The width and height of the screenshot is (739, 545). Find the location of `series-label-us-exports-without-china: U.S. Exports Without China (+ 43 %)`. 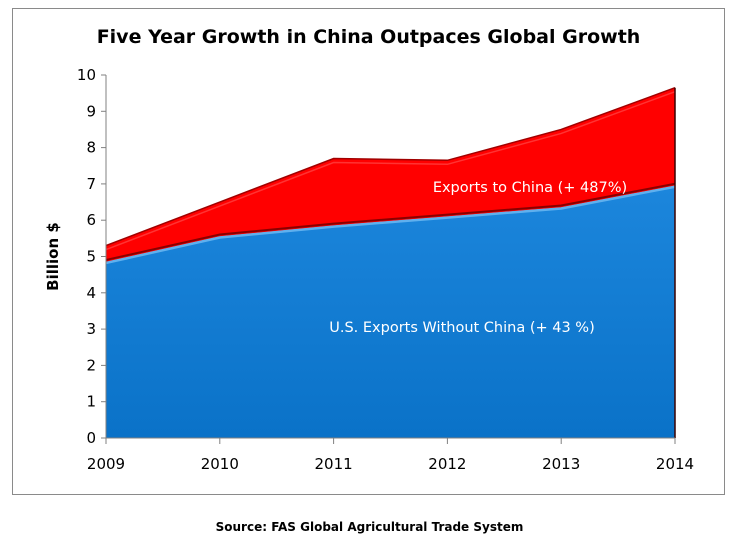

series-label-us-exports-without-china: U.S. Exports Without China (+ 43 %) is located at coordinates (462, 328).